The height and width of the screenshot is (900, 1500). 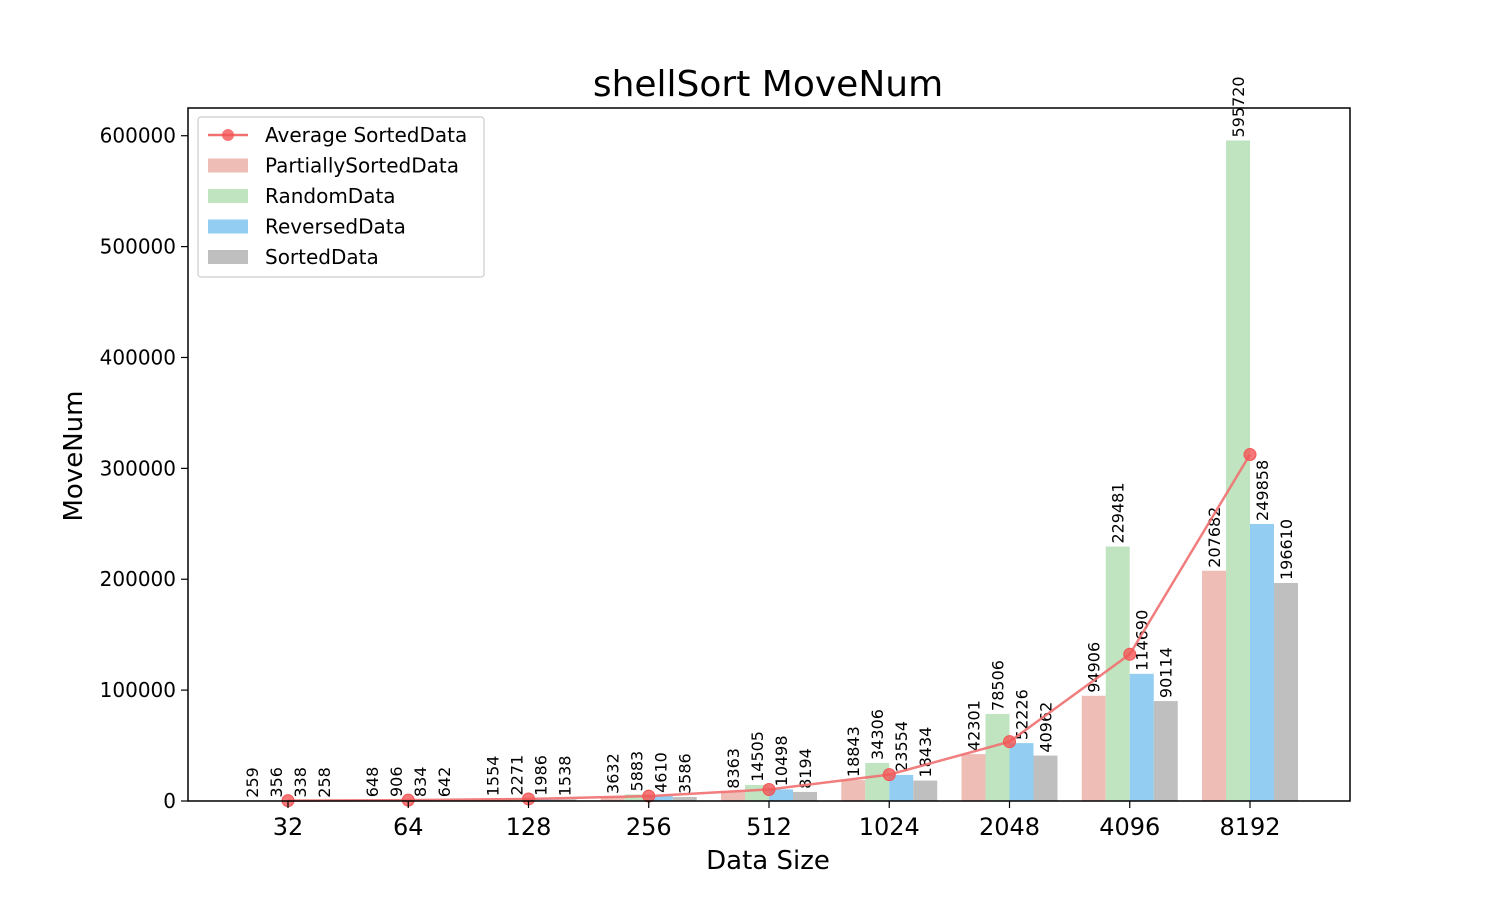 I want to click on bar-label-PartiallySortedData-2048: 42301, so click(x=974, y=725).